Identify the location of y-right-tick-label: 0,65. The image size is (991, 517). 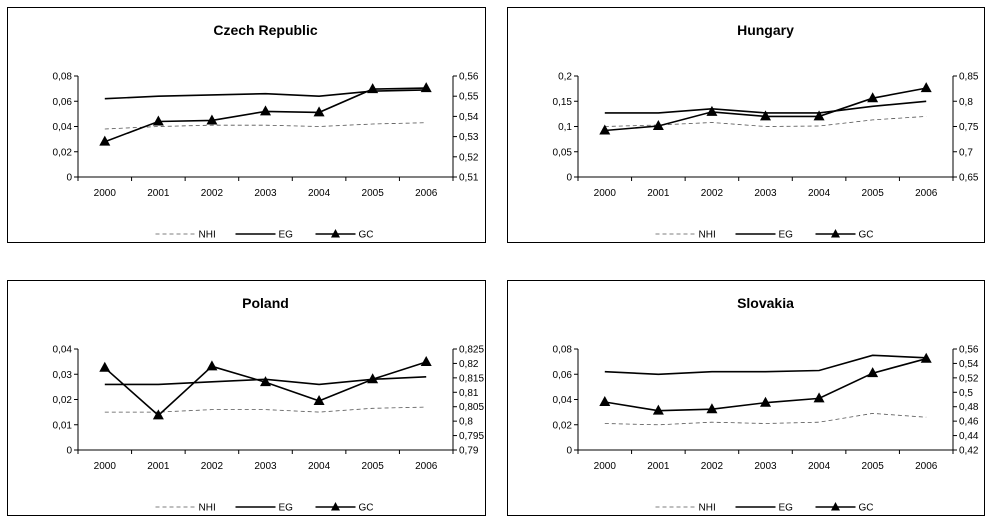
(969, 178).